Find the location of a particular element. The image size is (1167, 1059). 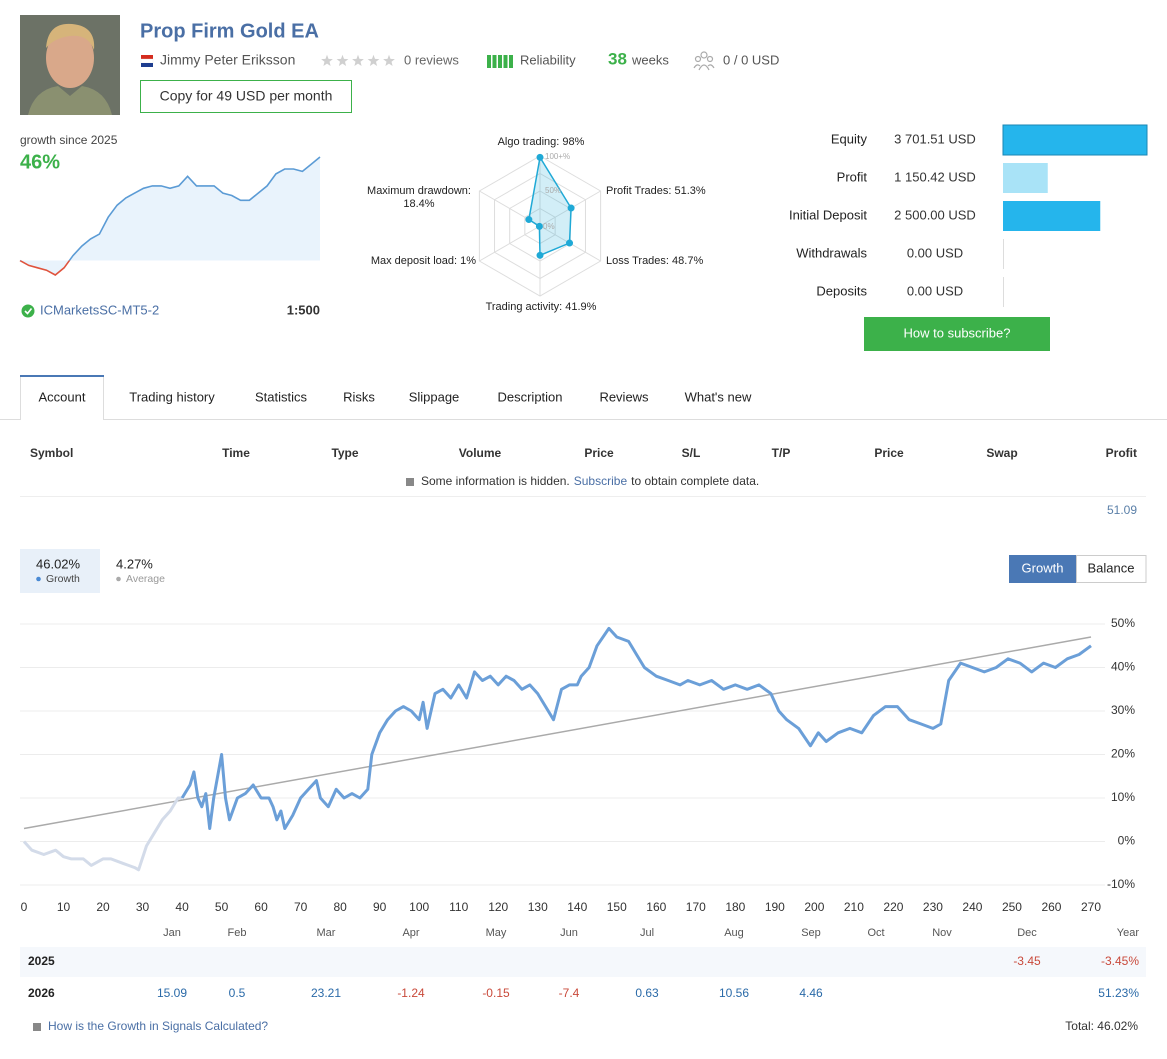

radar-spoke is located at coordinates (510, 243).